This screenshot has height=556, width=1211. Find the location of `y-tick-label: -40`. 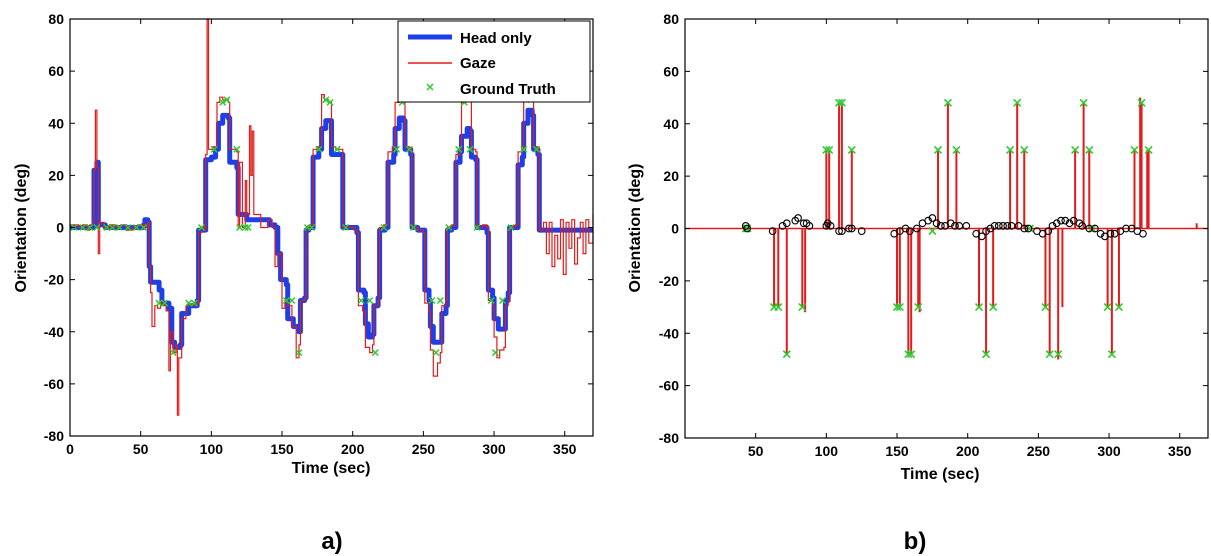

y-tick-label: -40 is located at coordinates (54, 332).